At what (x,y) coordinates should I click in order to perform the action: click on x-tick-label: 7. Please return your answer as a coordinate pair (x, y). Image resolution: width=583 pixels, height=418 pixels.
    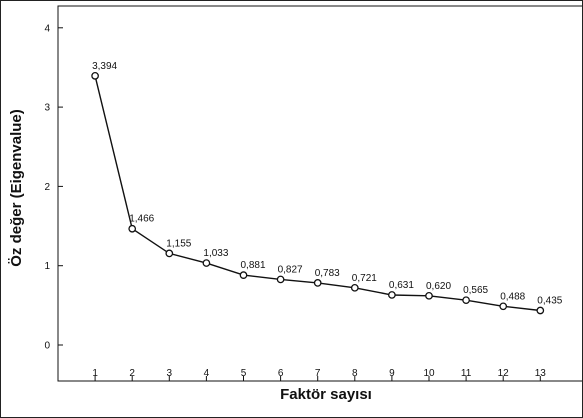
    Looking at the image, I should click on (318, 373).